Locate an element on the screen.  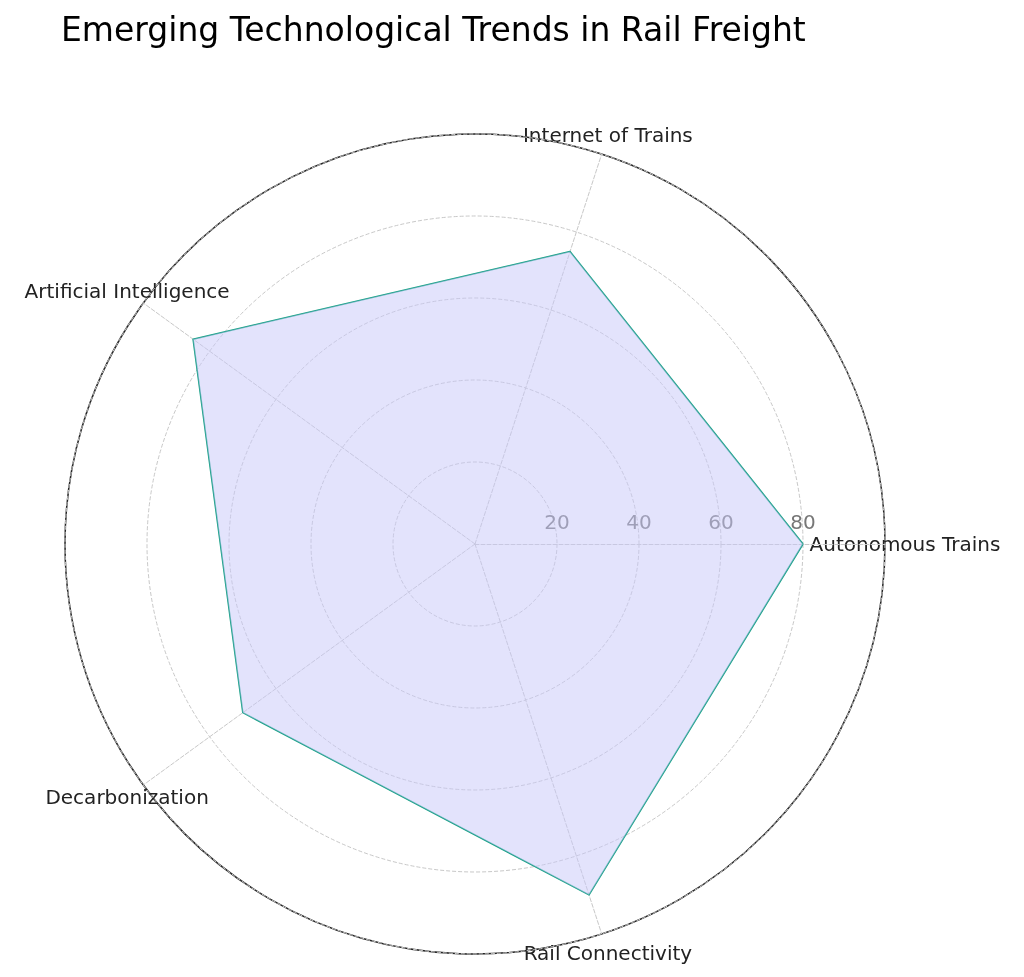
spoke-label: Autonomous Trains is located at coordinates (905, 544).